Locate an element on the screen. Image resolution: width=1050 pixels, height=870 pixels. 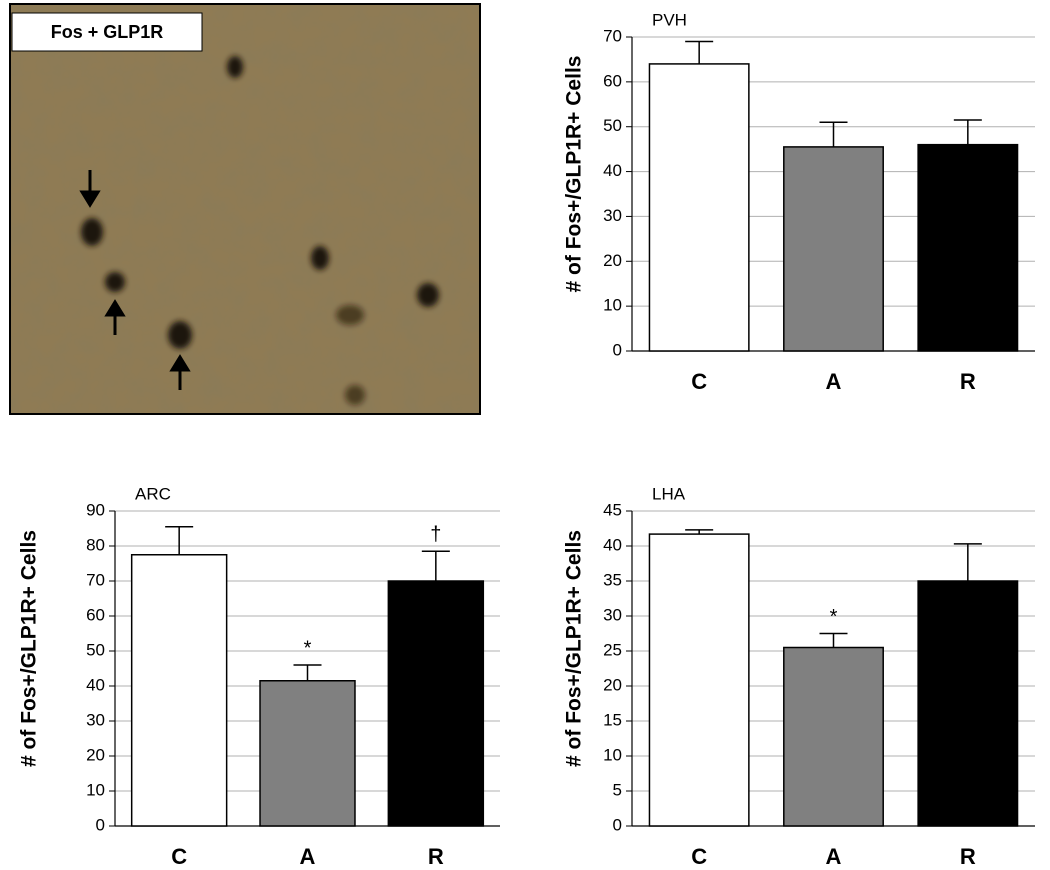
chart-title: ARC is located at coordinates (153, 493).